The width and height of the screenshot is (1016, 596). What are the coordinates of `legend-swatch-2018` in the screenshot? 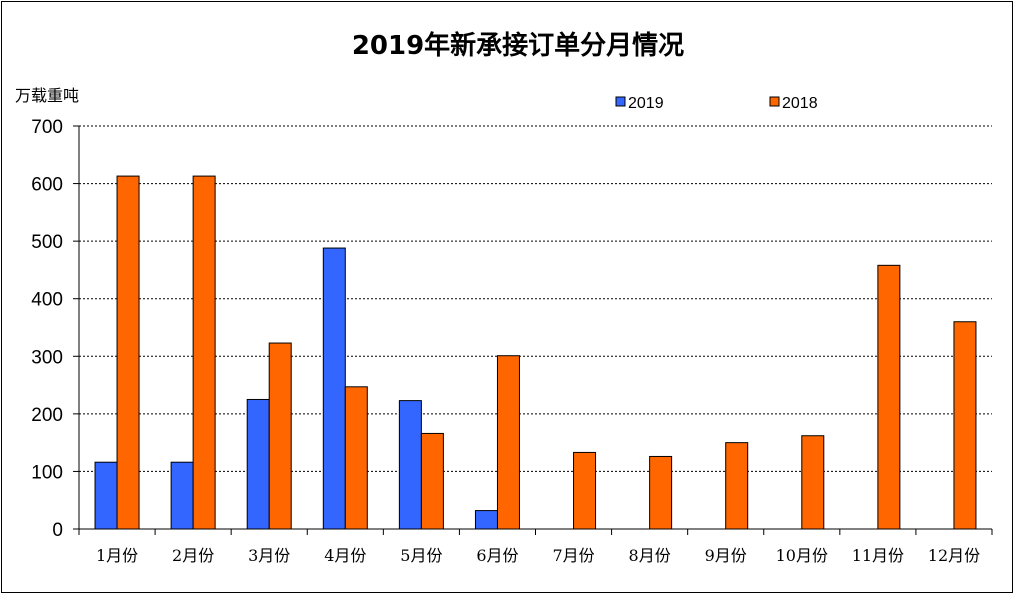 It's located at (774, 101).